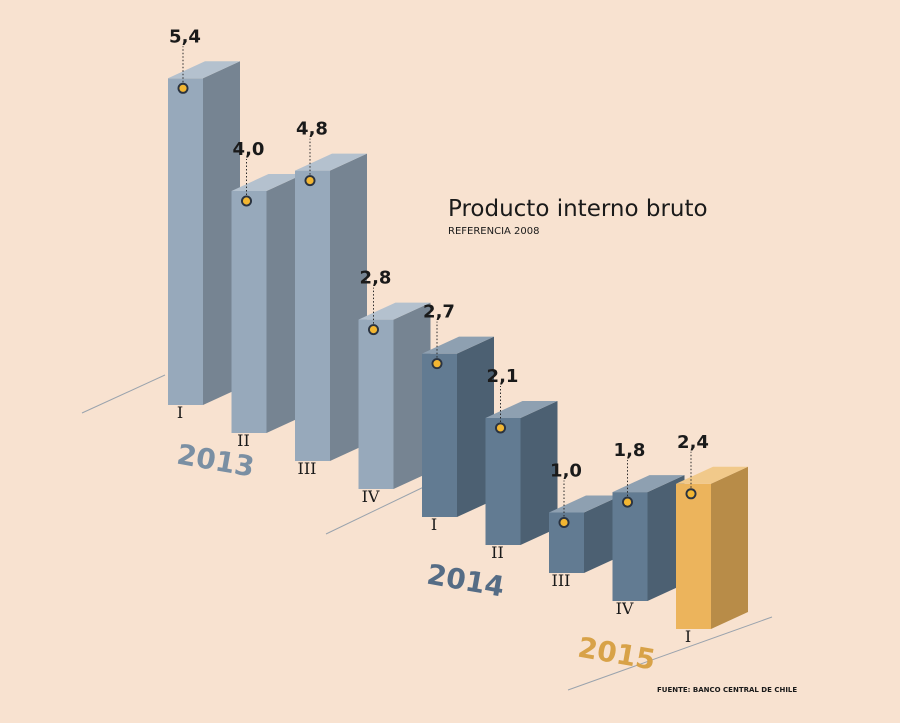 The height and width of the screenshot is (723, 900). What do you see at coordinates (185, 36) in the screenshot?
I see `value-label: 5,4` at bounding box center [185, 36].